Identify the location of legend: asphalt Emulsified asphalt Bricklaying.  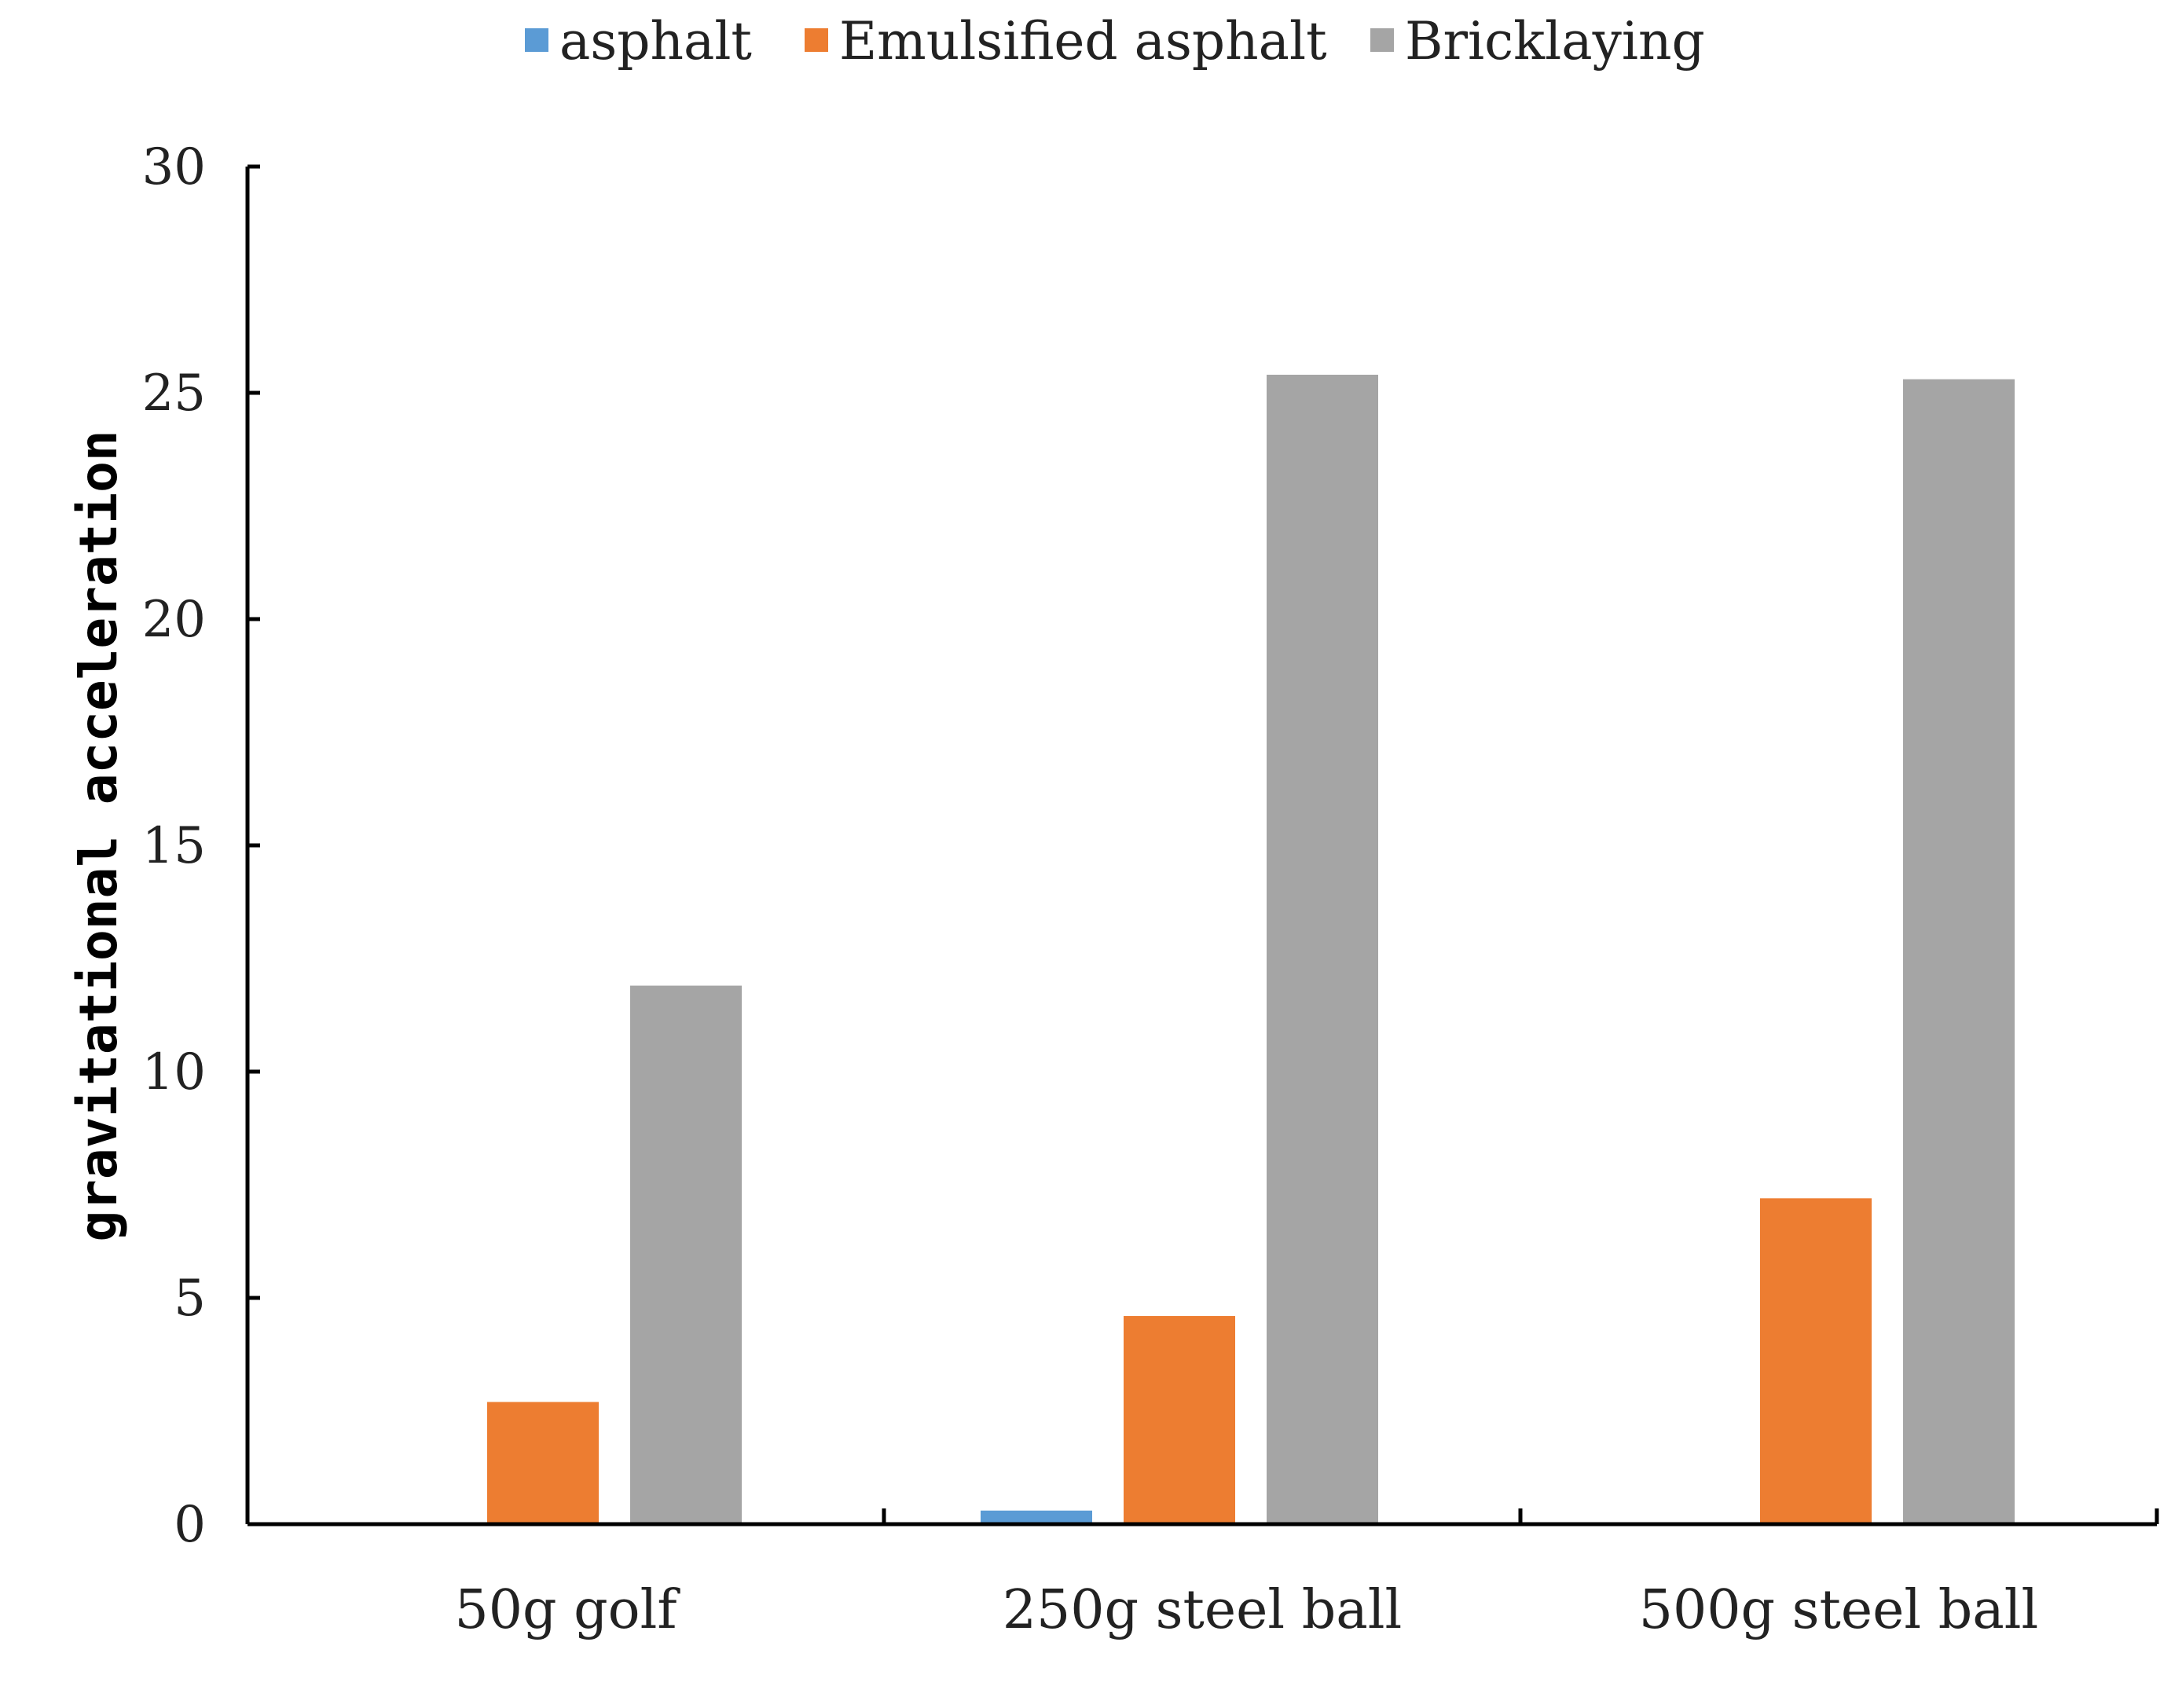
(1115, 41).